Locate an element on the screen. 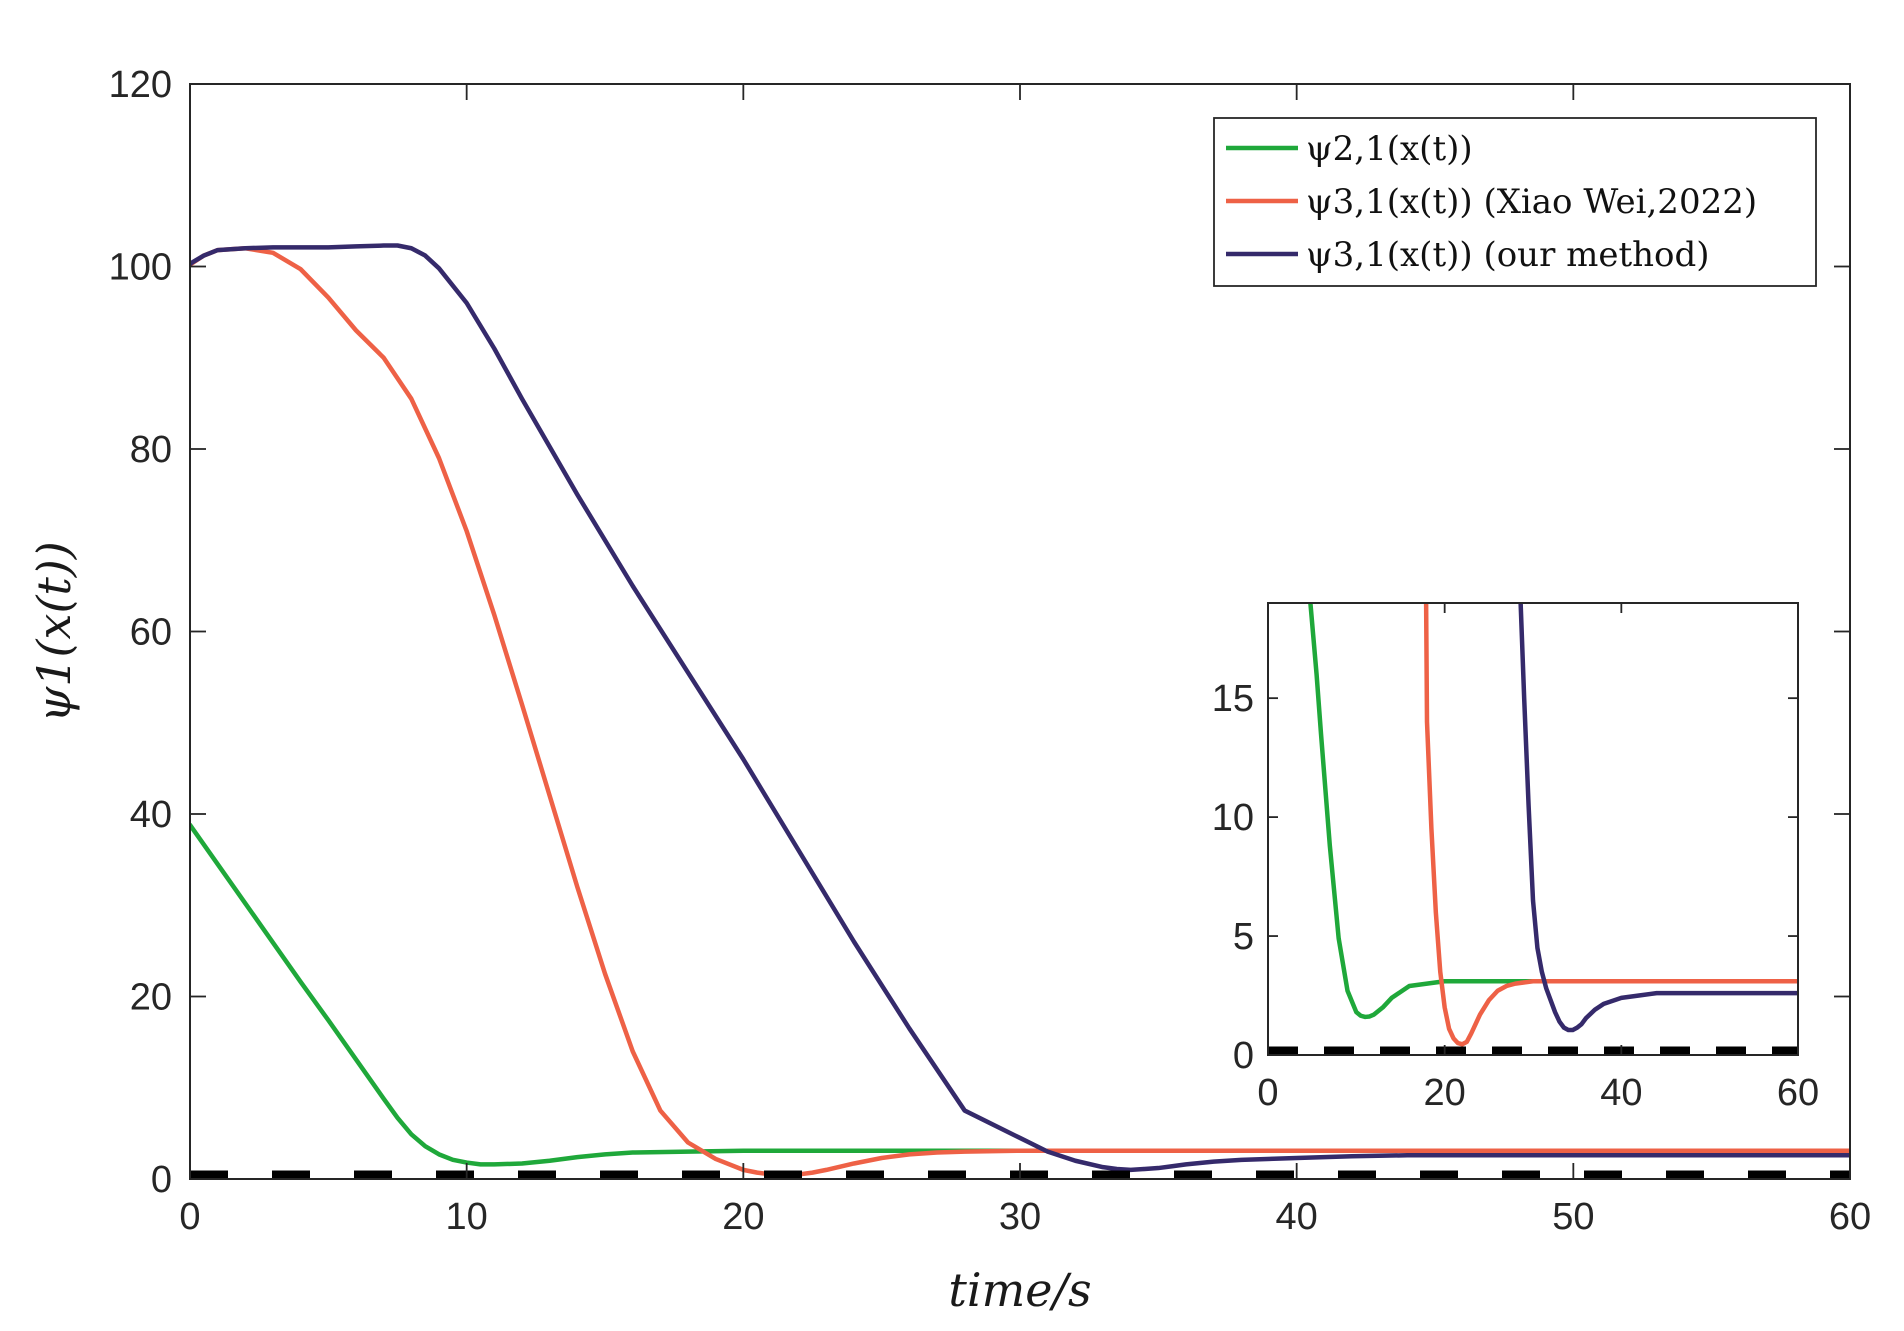 The width and height of the screenshot is (1904, 1331). inset-x-tick-label-40: 40 is located at coordinates (1621, 1093).